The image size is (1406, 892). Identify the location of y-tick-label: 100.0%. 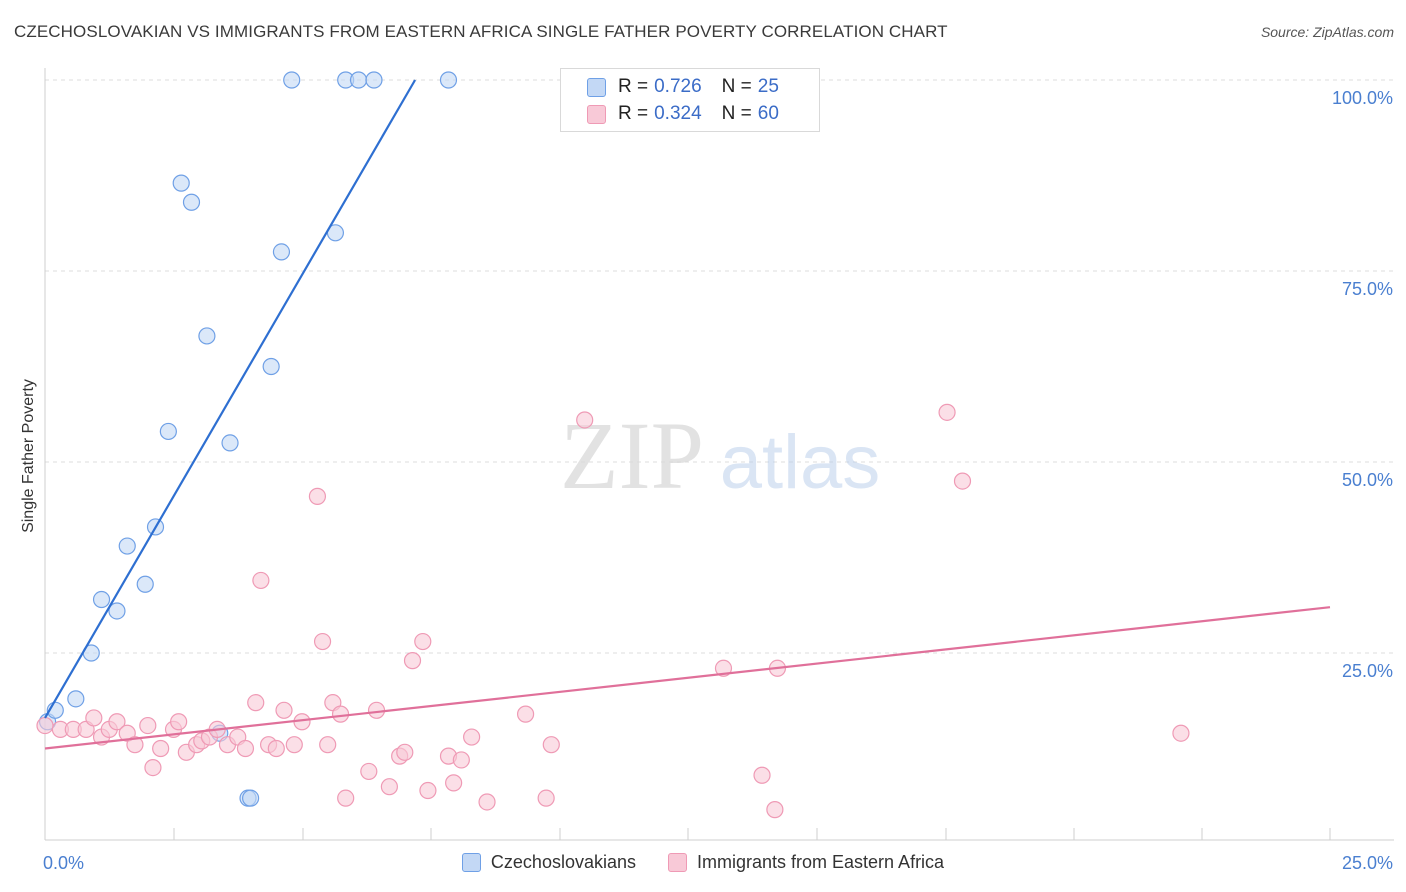
(1362, 98).